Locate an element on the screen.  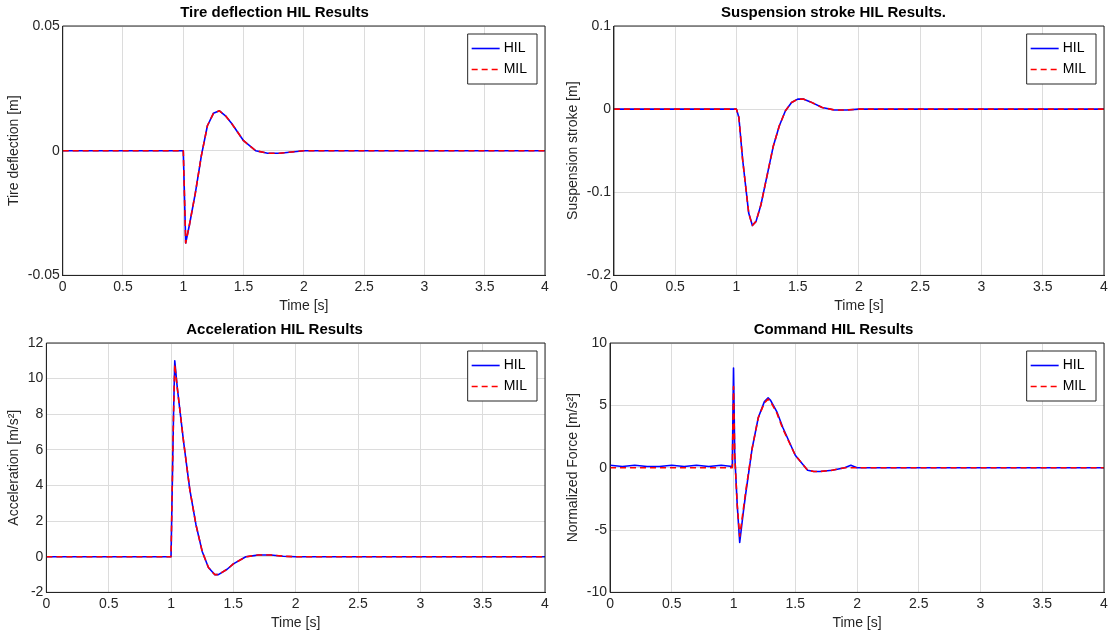
chart-title: Suspension stroke HIL Results. is located at coordinates (833, 12).